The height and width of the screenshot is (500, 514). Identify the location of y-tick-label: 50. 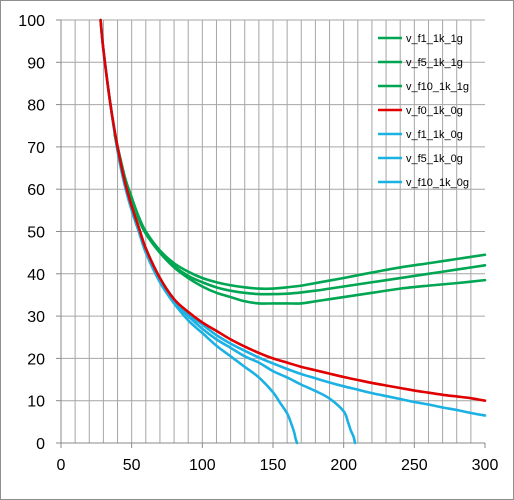
(36, 233).